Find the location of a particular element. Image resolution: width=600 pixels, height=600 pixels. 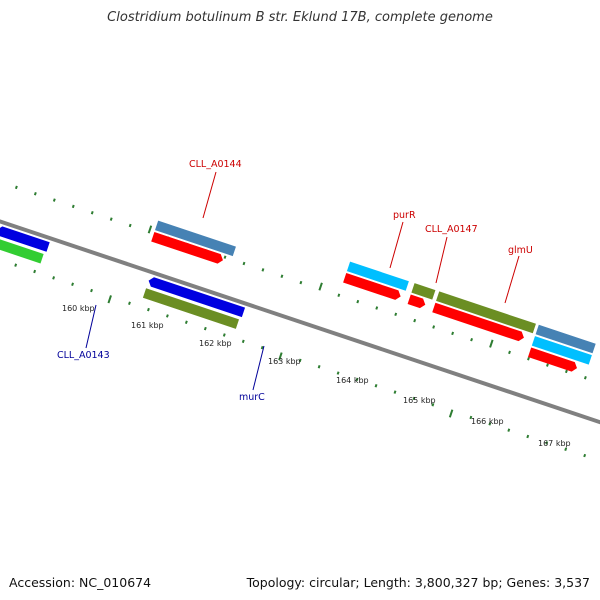

gene-murC is located at coordinates (191, 308).